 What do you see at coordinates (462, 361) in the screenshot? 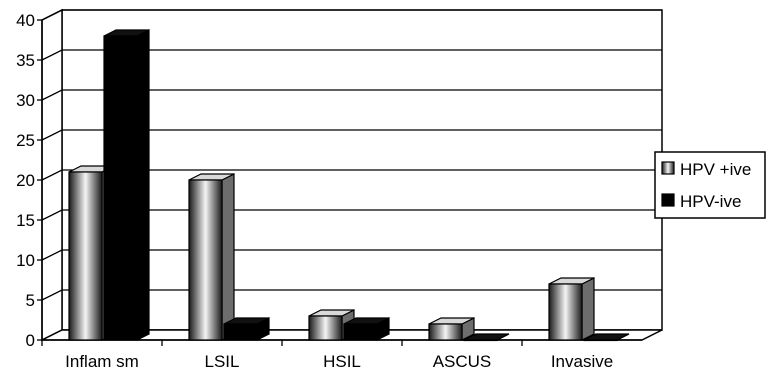
I see `x-tick-label: ASCUS` at bounding box center [462, 361].